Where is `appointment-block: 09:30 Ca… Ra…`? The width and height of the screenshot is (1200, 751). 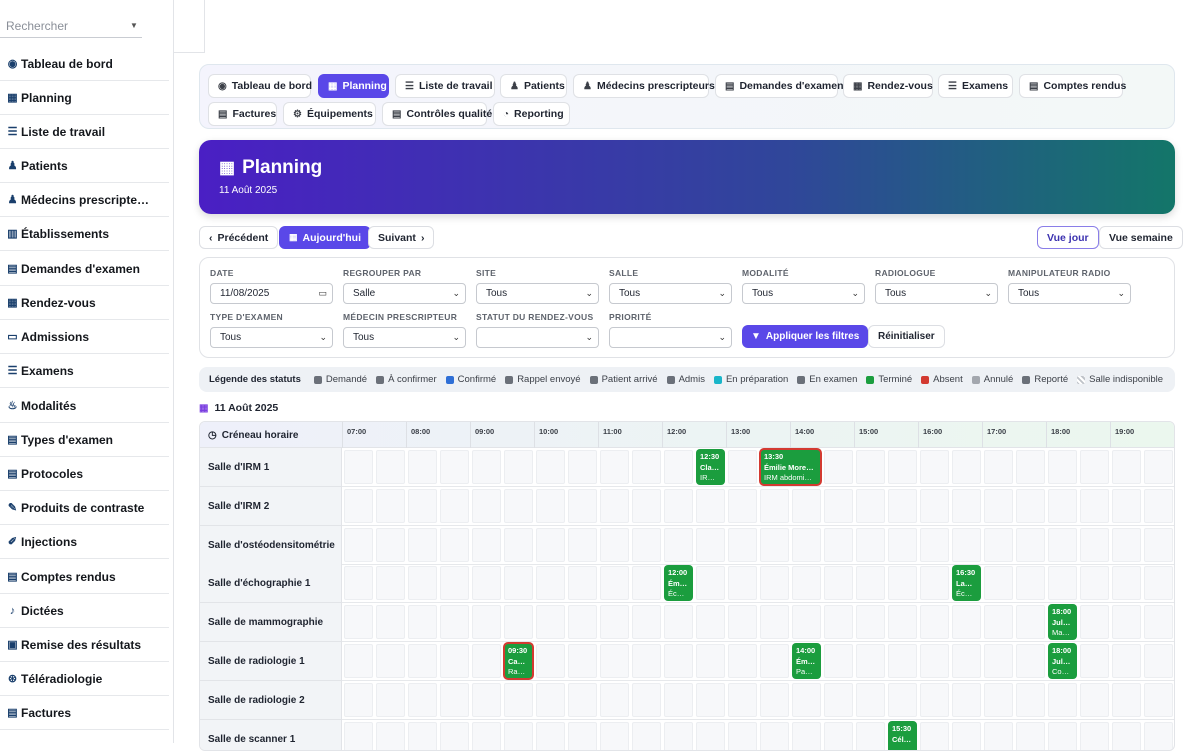
appointment-block: 09:30 Ca… Ra… is located at coordinates (518, 661).